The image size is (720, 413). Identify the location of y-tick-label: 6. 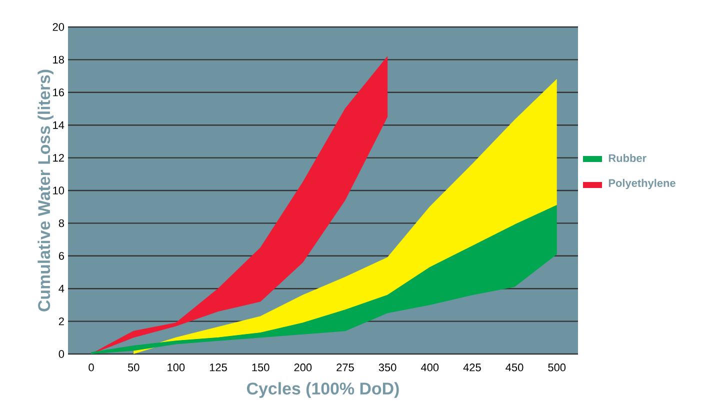
(61, 256).